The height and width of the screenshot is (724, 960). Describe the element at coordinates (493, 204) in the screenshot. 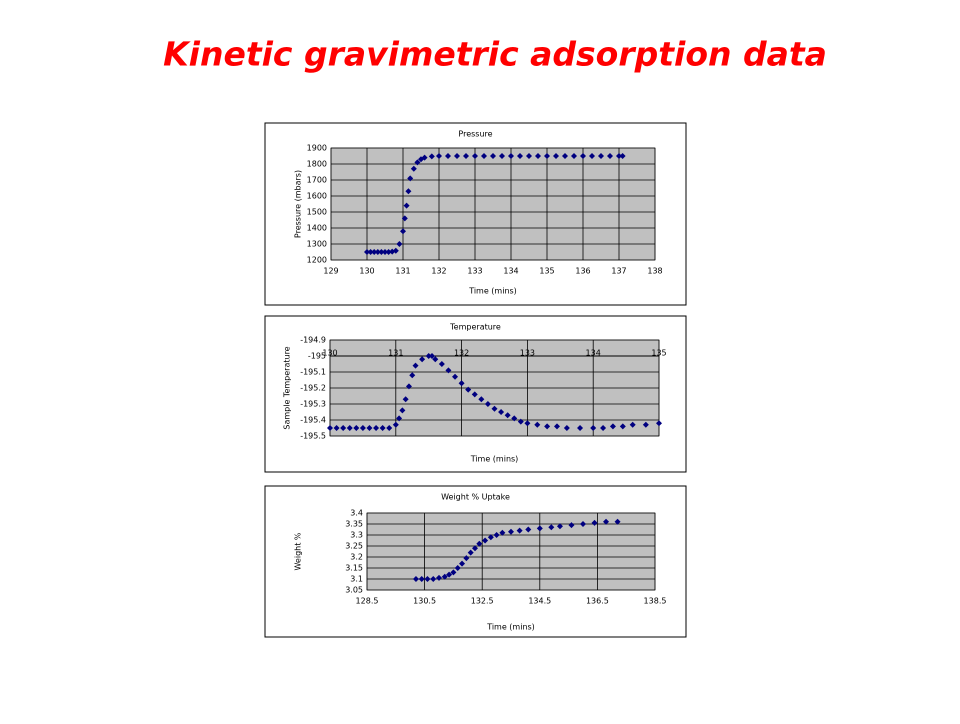

I see `plot-area` at that location.